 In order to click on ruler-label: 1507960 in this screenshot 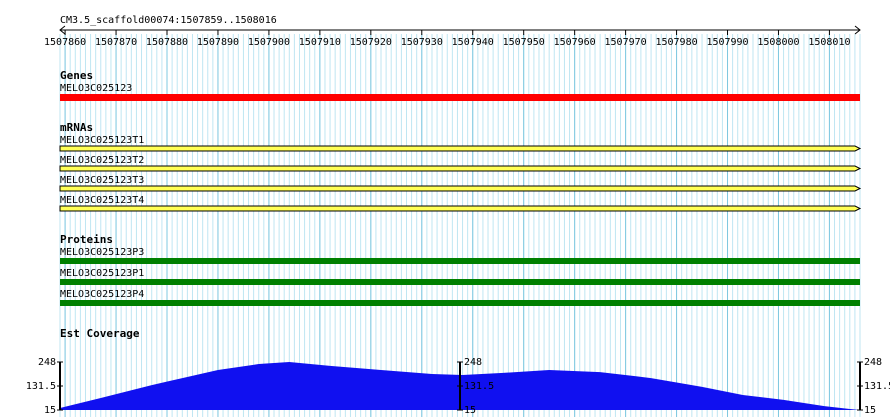, I will do `click(575, 42)`.